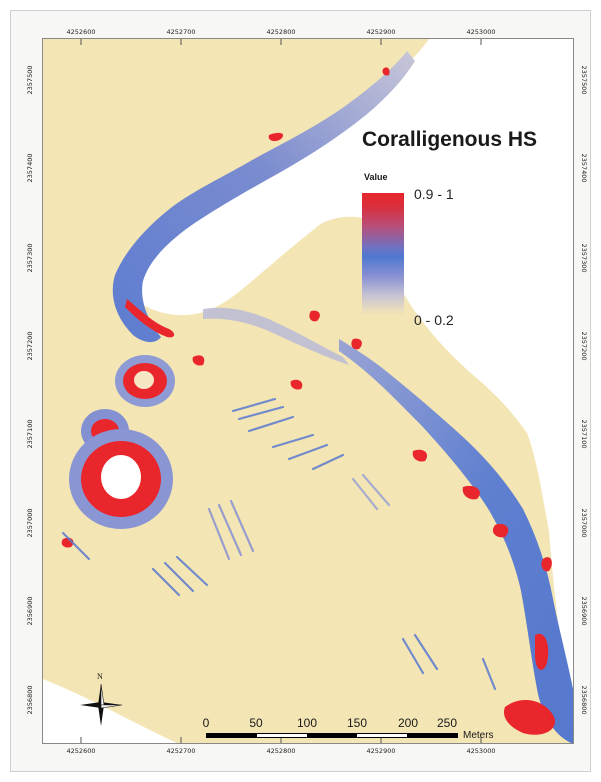  Describe the element at coordinates (478, 735) in the screenshot. I see `scale-units-label: Meters` at that location.